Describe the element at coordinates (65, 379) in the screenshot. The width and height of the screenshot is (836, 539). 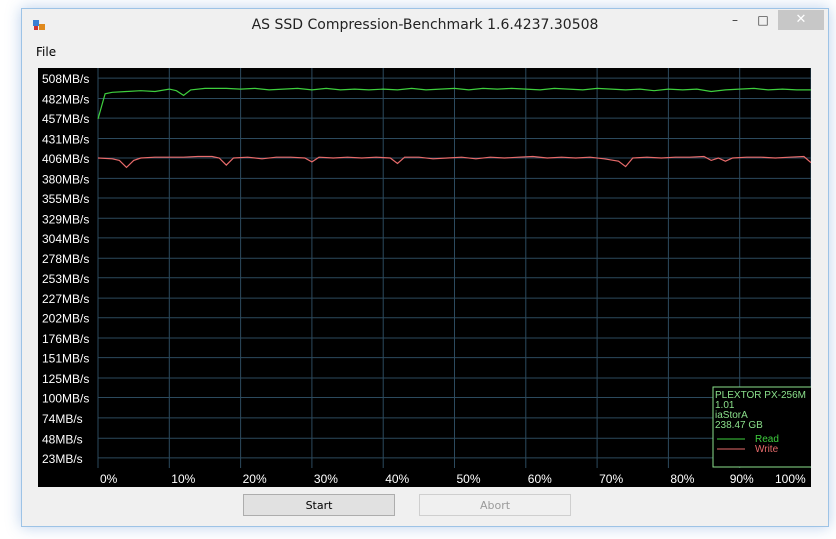
I see `y-tick-label: 125MB/s` at that location.